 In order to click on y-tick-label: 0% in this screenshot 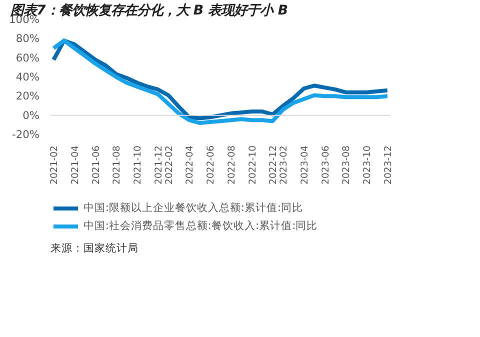, I will do `click(31, 115)`.